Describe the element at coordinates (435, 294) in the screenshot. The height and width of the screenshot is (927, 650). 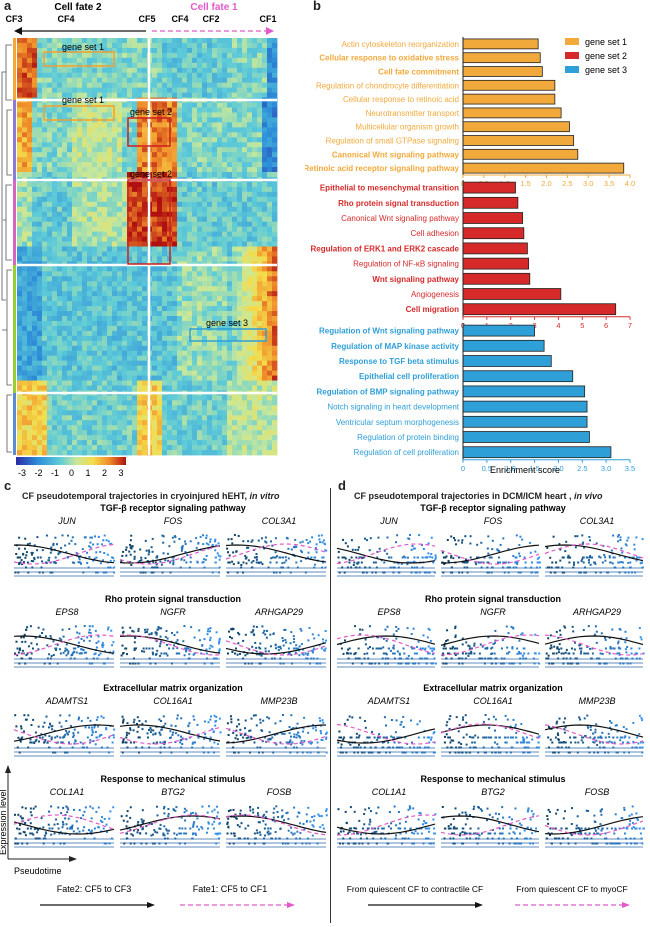
I see `bar-category-label: Angiogenesis` at that location.